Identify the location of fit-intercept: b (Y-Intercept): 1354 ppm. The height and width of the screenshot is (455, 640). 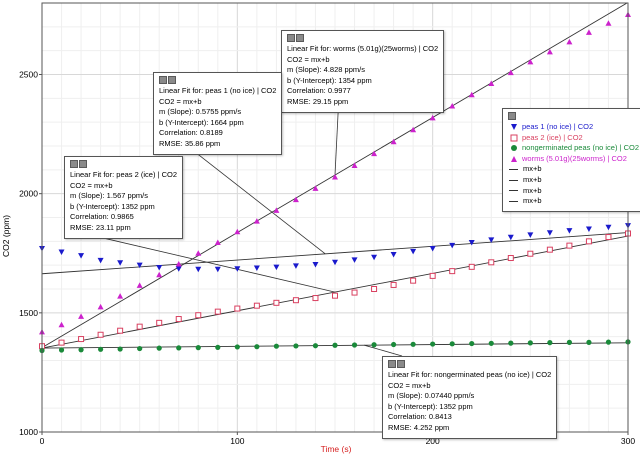
(329, 80).